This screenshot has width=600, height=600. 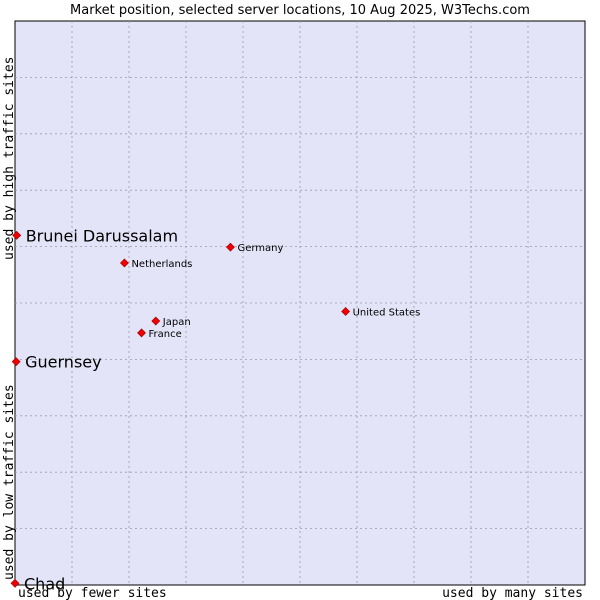 I want to click on point-label-germany: Germany, so click(x=260, y=248).